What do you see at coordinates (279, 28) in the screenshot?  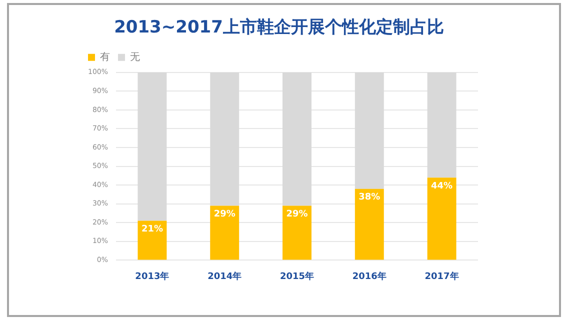 I see `chart-title: 2013~2017上市鞋企开展个性化定制占比` at bounding box center [279, 28].